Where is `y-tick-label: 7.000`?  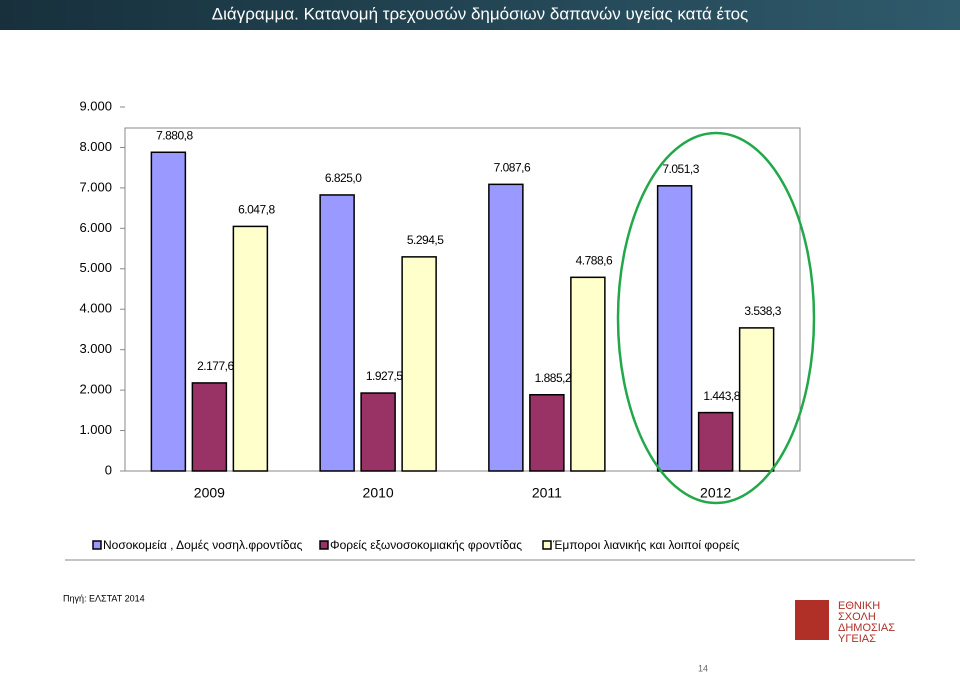 y-tick-label: 7.000 is located at coordinates (95, 186).